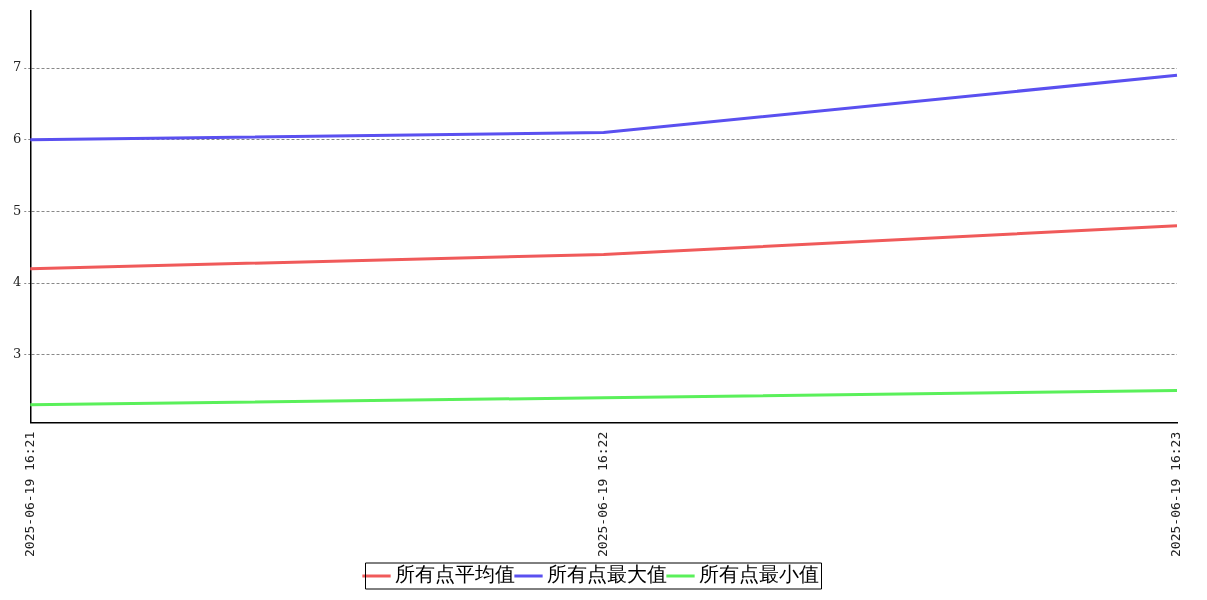  I want to click on x-tick-label: 2025-06-19 16:22, so click(603, 494).